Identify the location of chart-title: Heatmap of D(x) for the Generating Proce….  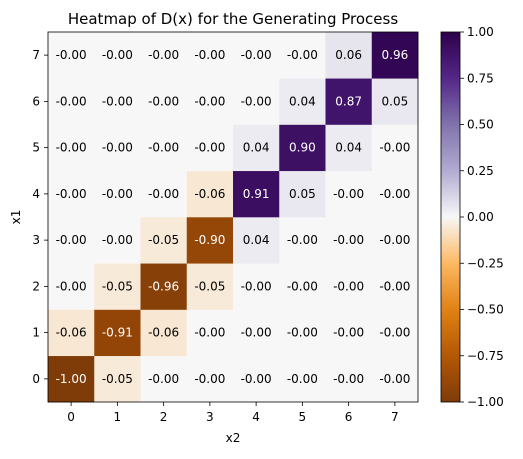
(233, 19).